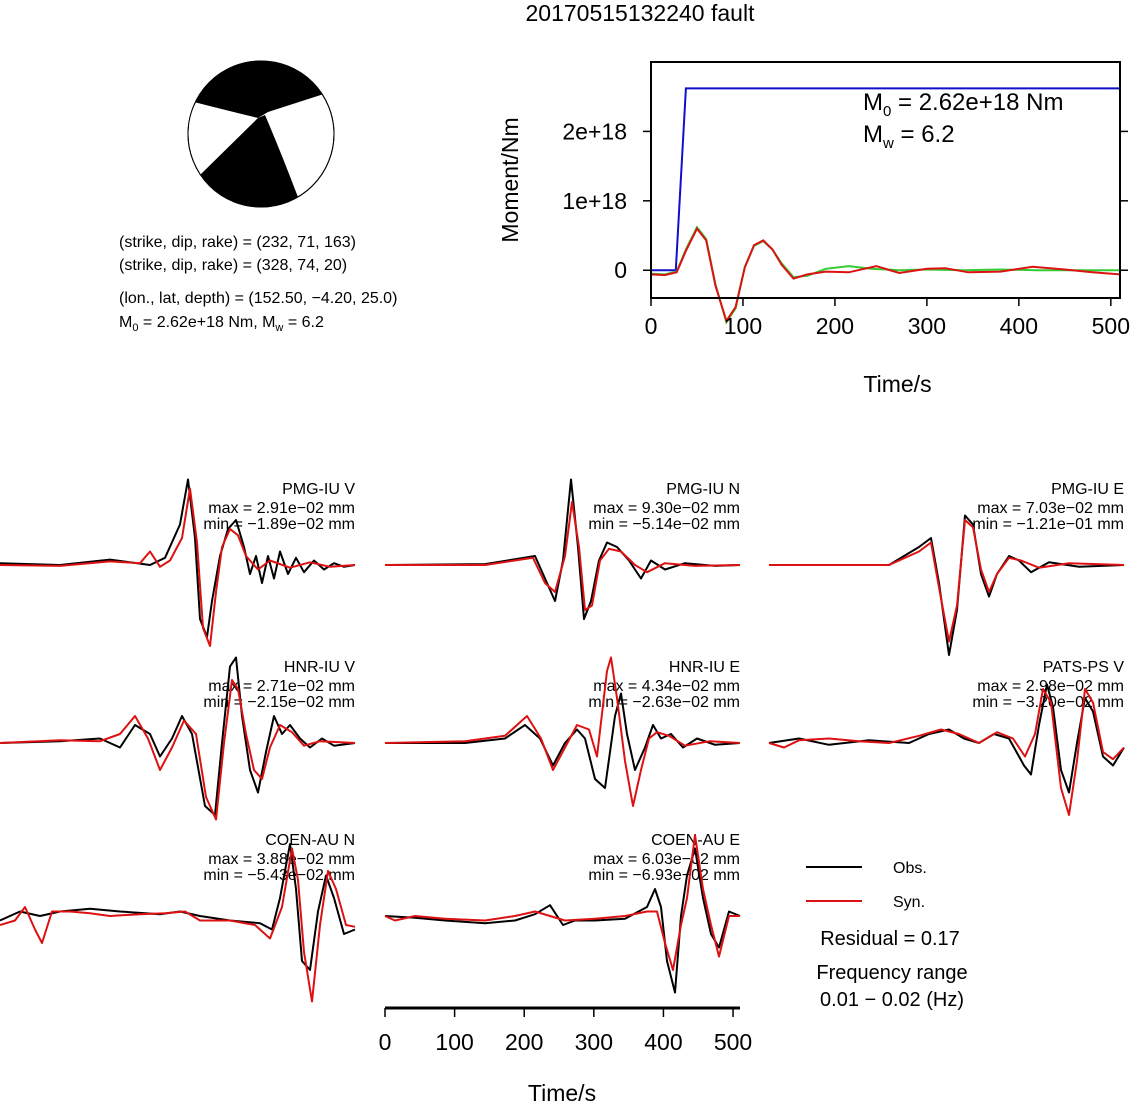 The height and width of the screenshot is (1104, 1137). Describe the element at coordinates (1019, 326) in the screenshot. I see `moment-xtick-label: 400` at that location.